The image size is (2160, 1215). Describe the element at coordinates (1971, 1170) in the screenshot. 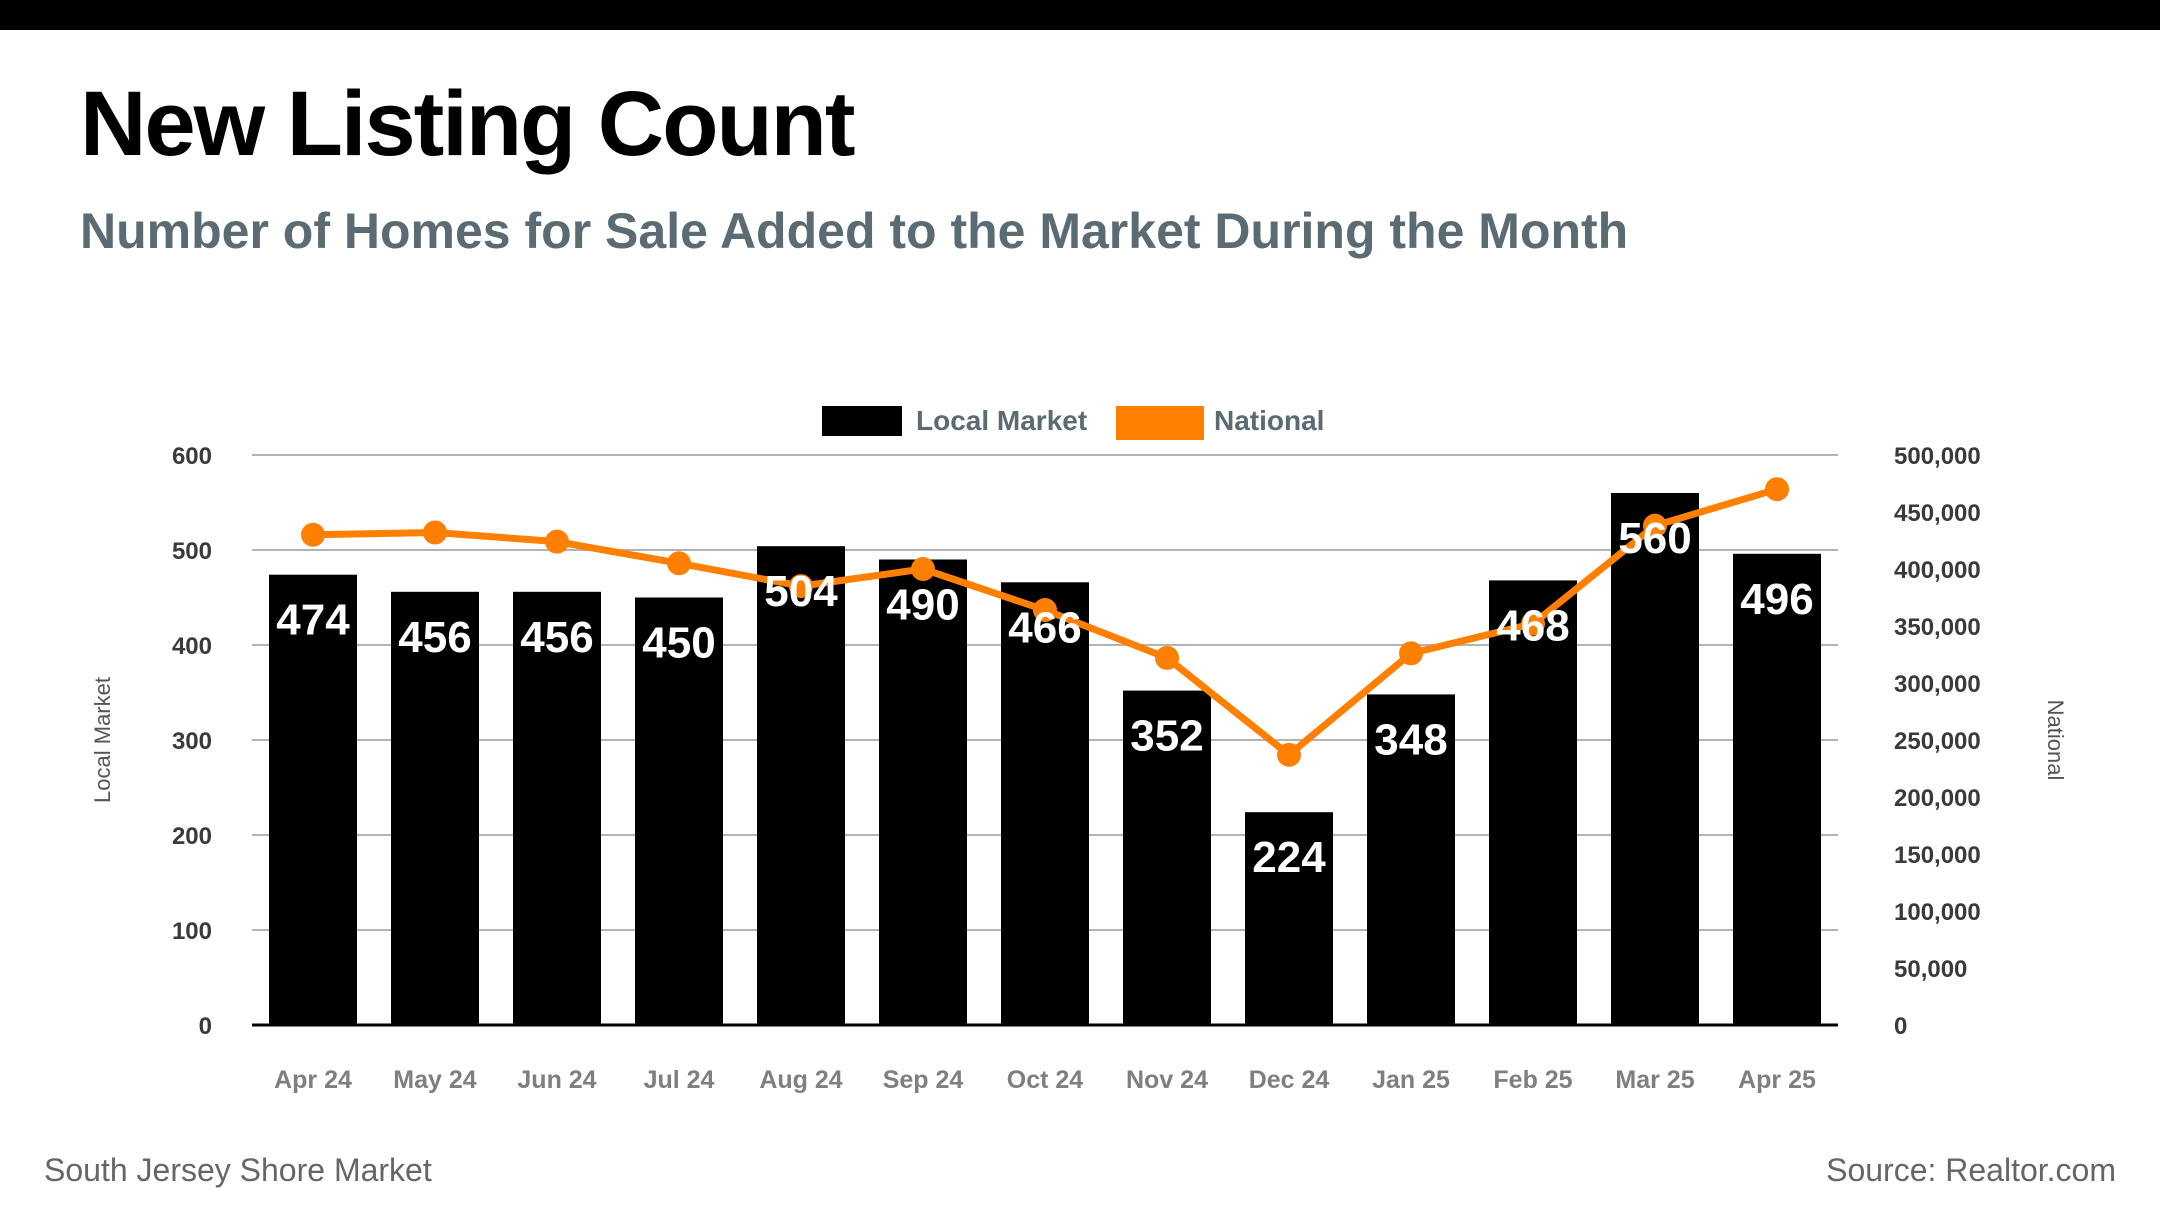

I see `source-credit: Source: Realtor.com` at that location.